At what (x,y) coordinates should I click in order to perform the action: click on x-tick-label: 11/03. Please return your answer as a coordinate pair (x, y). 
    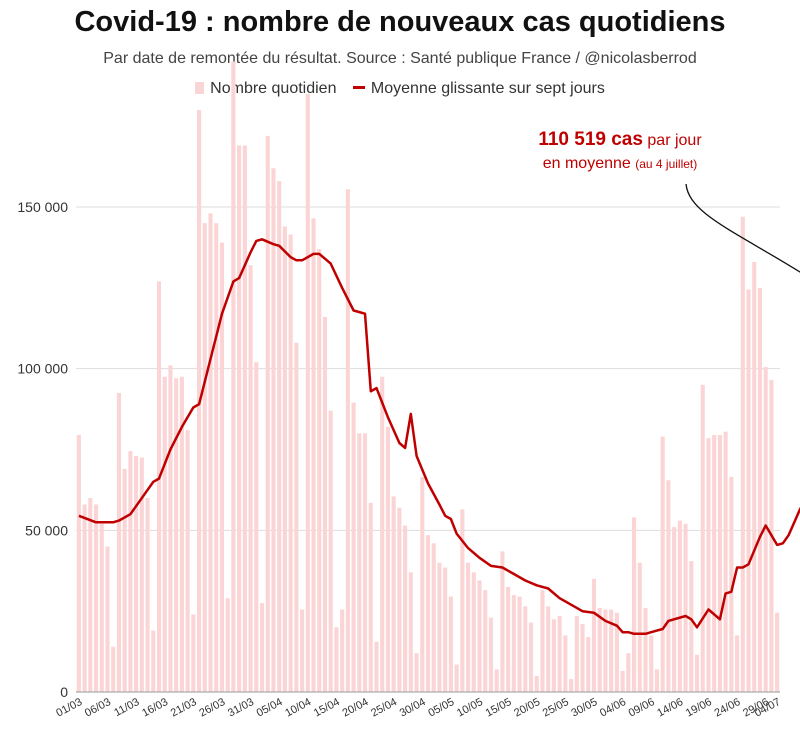
    Looking at the image, I should click on (126, 707).